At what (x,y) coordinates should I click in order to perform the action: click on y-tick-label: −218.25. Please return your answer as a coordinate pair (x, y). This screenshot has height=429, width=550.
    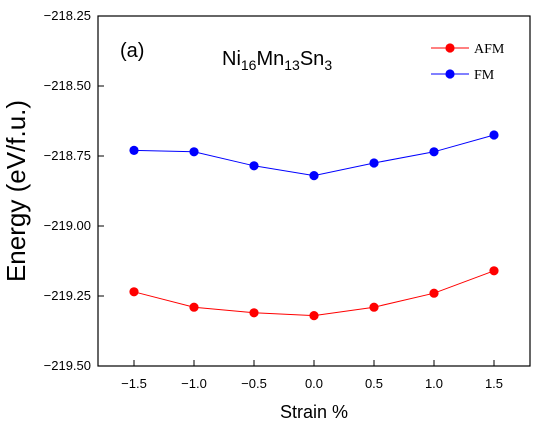
    Looking at the image, I should click on (67, 15).